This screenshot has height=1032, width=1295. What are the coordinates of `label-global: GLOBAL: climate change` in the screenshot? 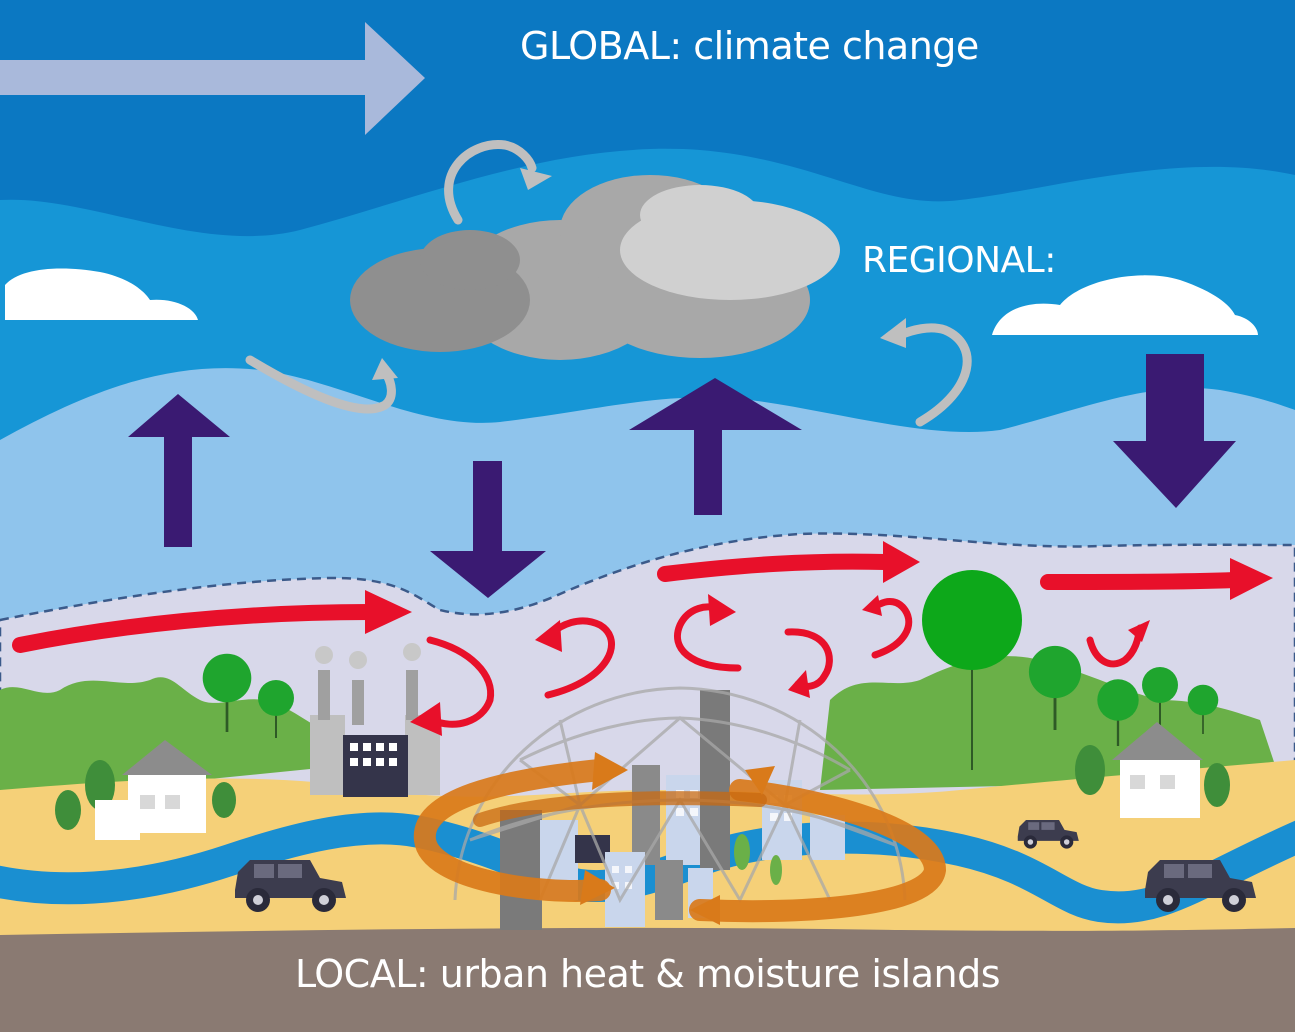 It's located at (749, 46).